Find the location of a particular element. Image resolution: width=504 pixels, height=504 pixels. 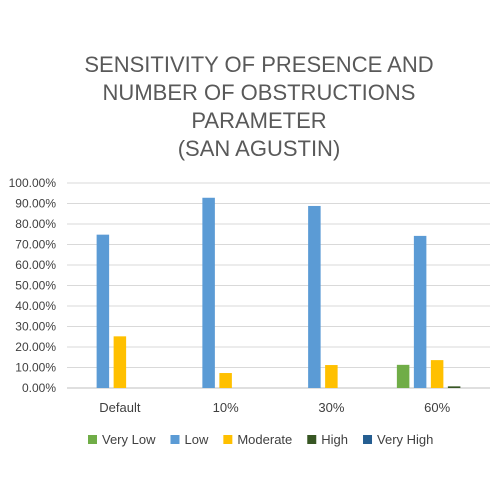

legend-label: Low is located at coordinates (196, 439).